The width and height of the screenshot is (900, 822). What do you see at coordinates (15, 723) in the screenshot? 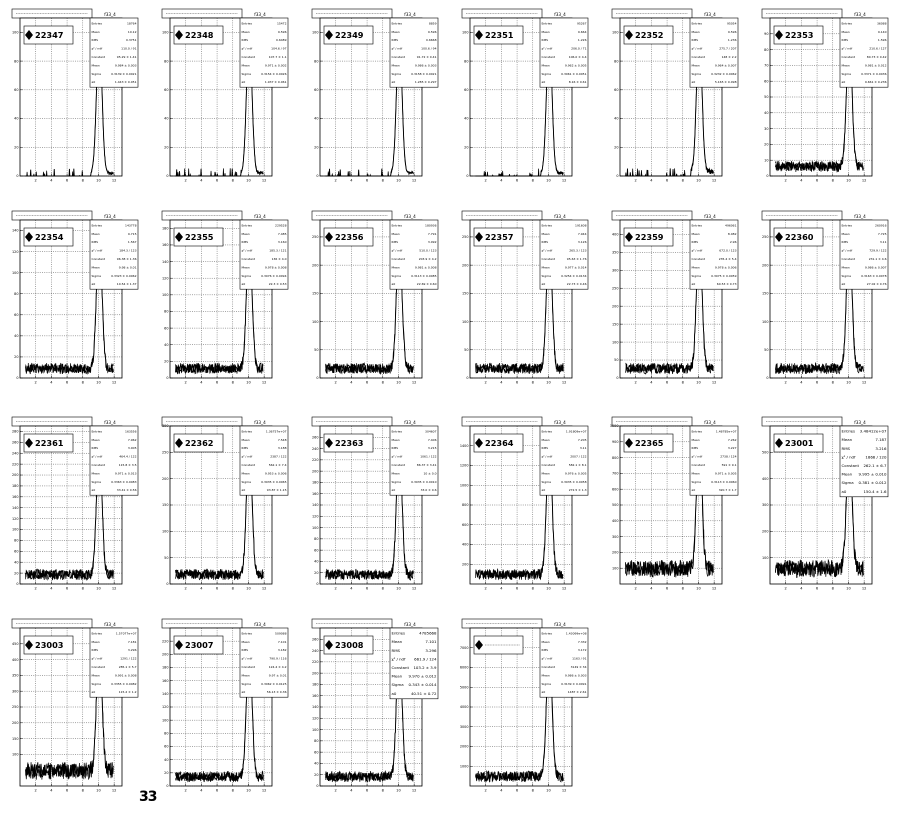
I see `y-tick-label: 200` at bounding box center [15, 723].